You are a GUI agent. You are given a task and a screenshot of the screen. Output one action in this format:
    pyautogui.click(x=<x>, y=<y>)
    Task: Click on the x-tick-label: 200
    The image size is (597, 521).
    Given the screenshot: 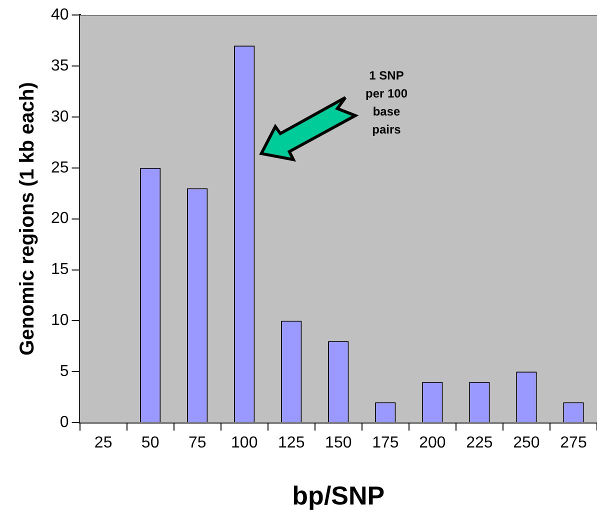 What is the action you would take?
    pyautogui.click(x=432, y=443)
    